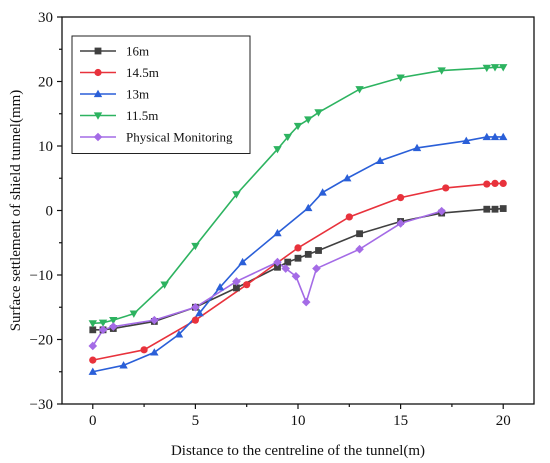 This screenshot has width=550, height=463. I want to click on x-tick-label-1: 5, so click(196, 421).